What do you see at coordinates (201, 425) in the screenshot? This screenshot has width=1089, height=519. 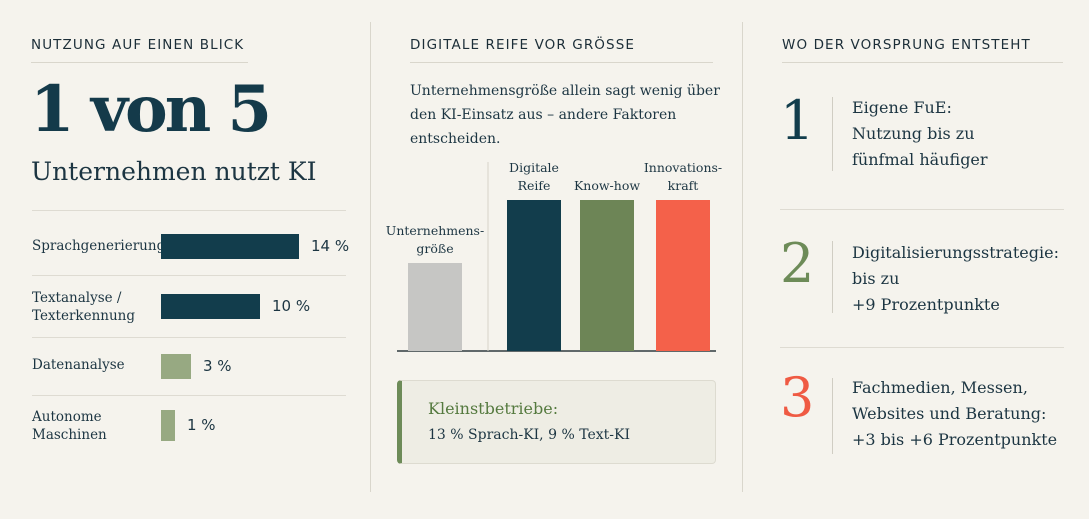 I see `usage-bar-value: 1 %` at bounding box center [201, 425].